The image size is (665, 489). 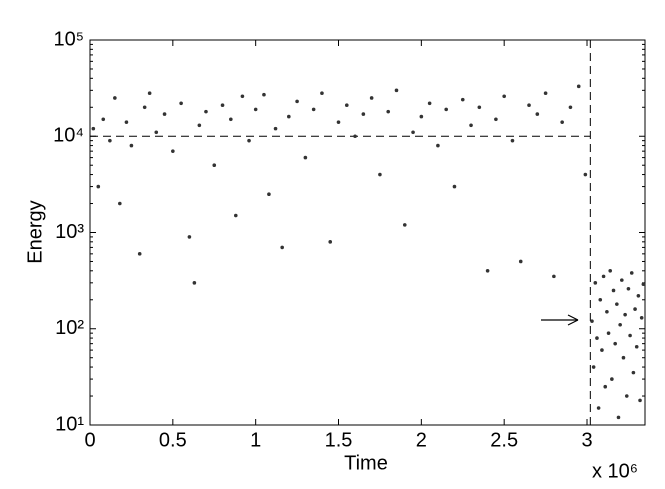 I want to click on y-tick-label: 10², so click(x=69, y=328).